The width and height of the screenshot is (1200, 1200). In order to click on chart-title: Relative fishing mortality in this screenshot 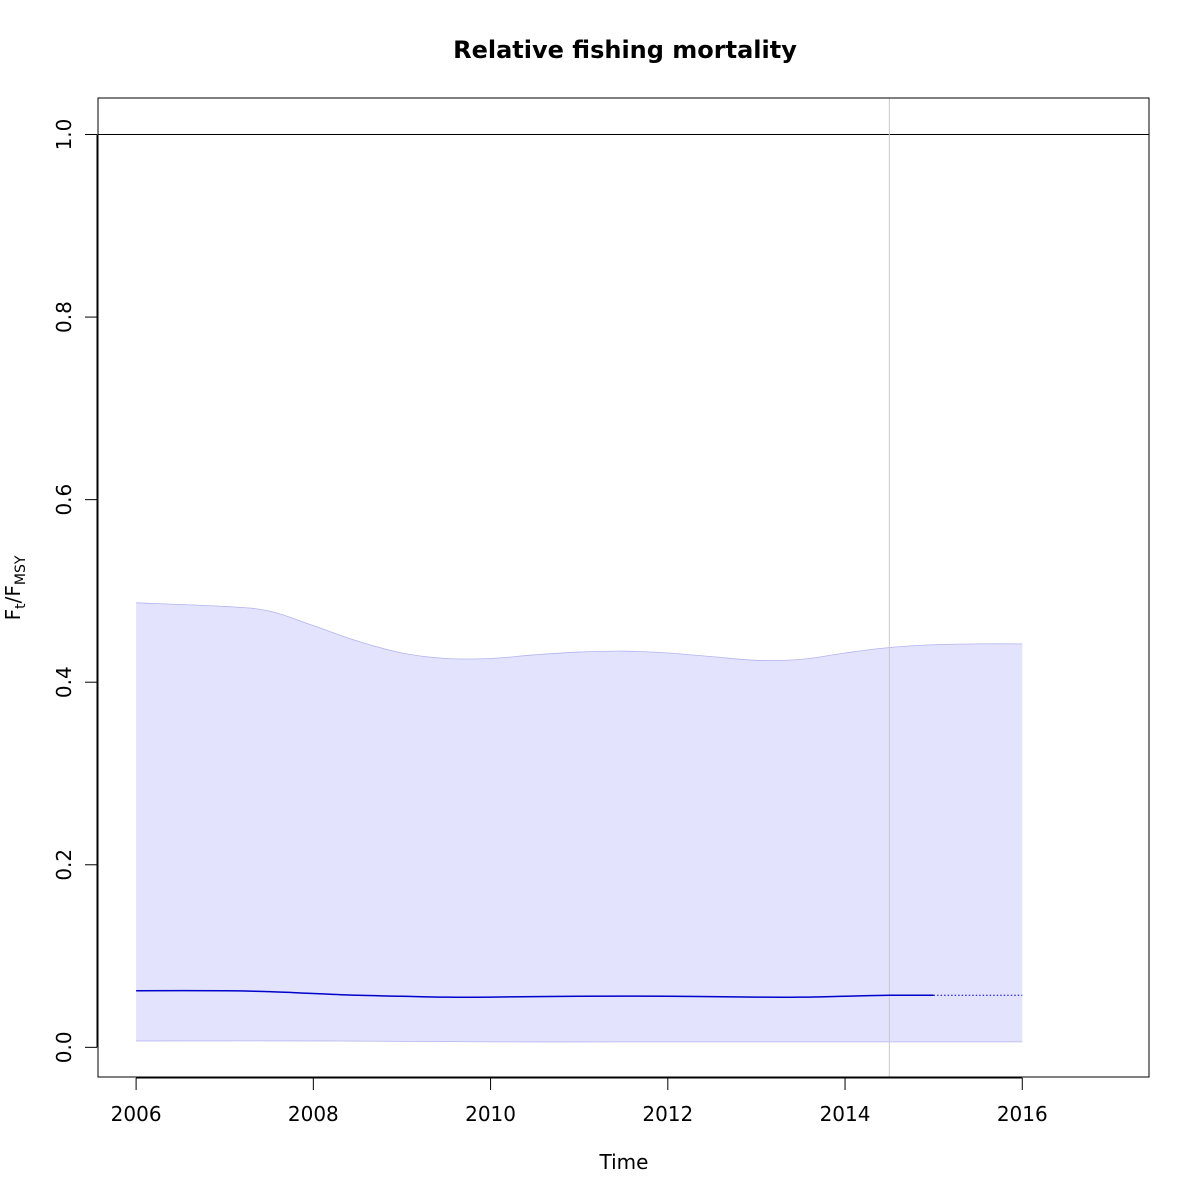, I will do `click(625, 50)`.